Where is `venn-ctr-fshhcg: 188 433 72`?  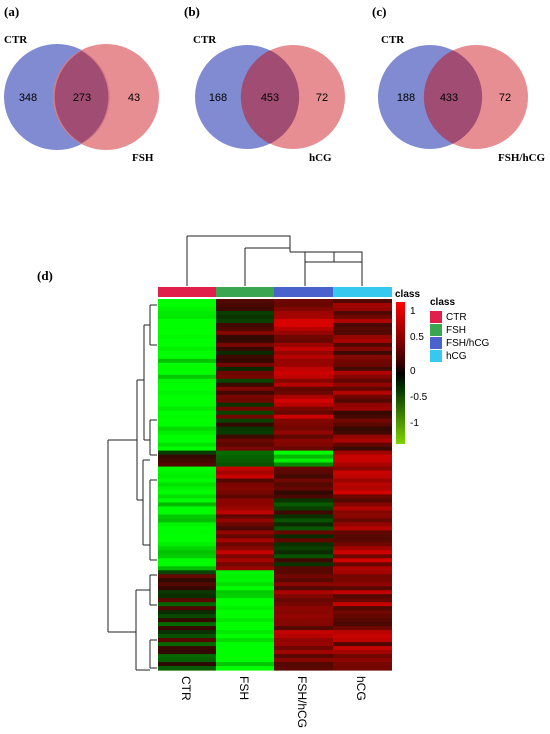
venn-ctr-fshhcg: 188 433 72 is located at coordinates (453, 97).